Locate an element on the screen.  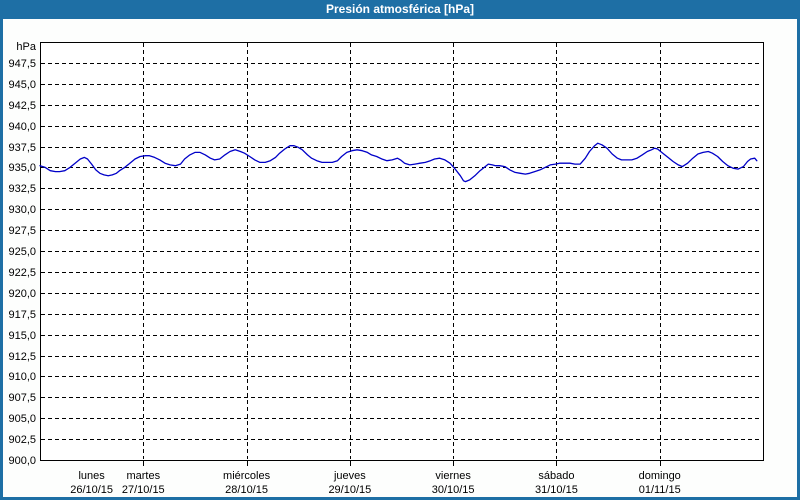
y-tick-label: 910,0 is located at coordinates (22, 377).